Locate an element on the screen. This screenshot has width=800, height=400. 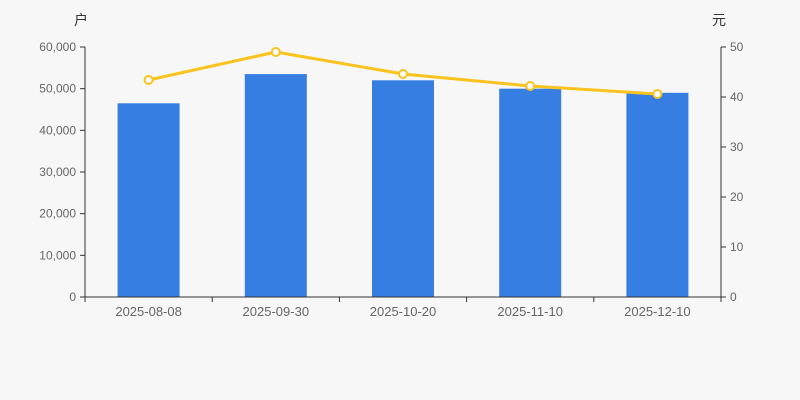
left-axis-title: 户 is located at coordinates (81, 20).